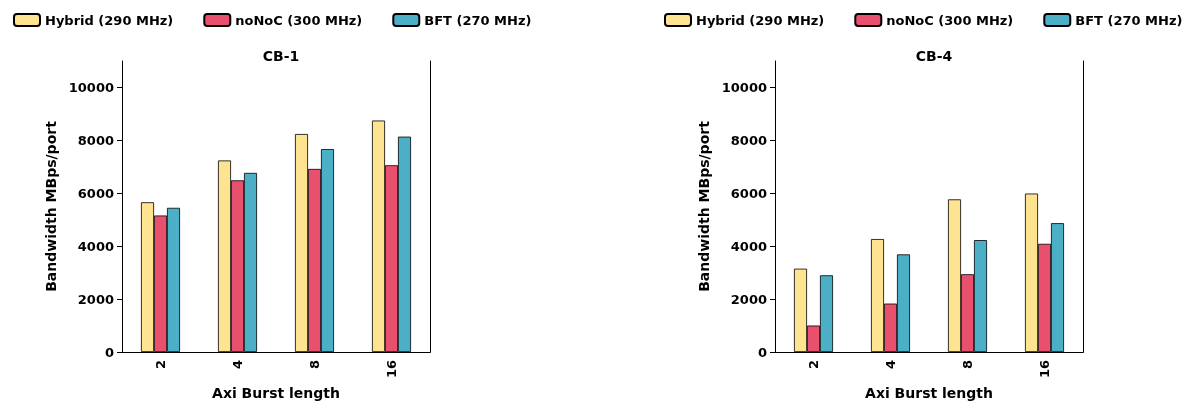 Image resolution: width=1198 pixels, height=405 pixels. Describe the element at coordinates (934, 56) in the screenshot. I see `chart-title: CB-4` at that location.